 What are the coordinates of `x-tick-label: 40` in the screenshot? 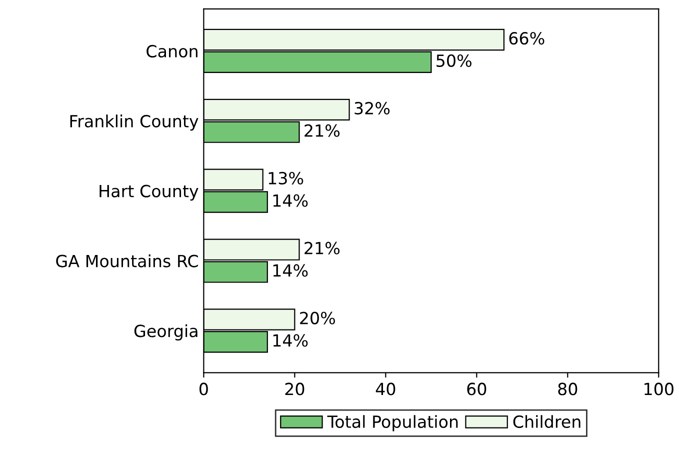 It's located at (386, 389).